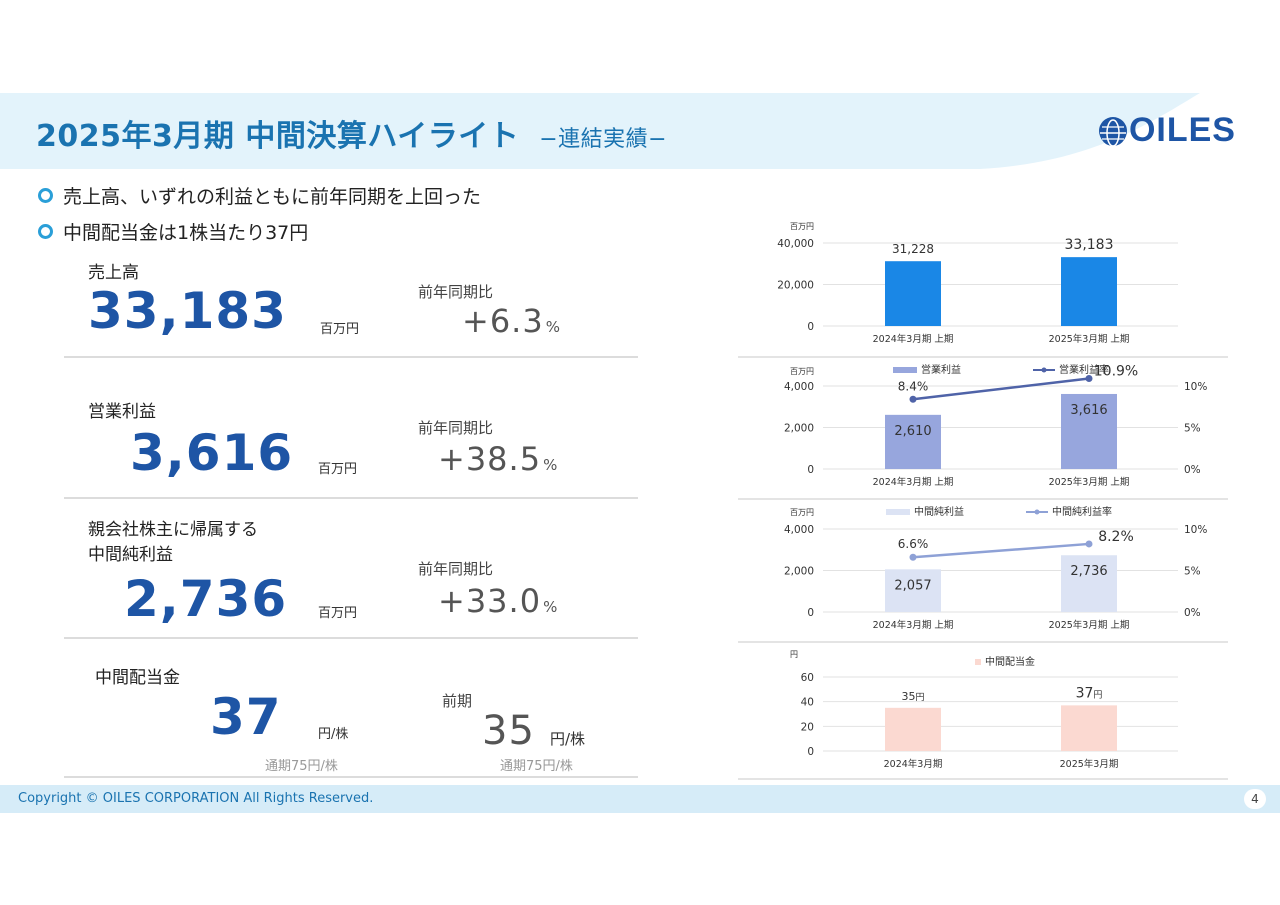 The width and height of the screenshot is (1280, 905). What do you see at coordinates (137, 678) in the screenshot?
I see `div-label: 中間配当金` at bounding box center [137, 678].